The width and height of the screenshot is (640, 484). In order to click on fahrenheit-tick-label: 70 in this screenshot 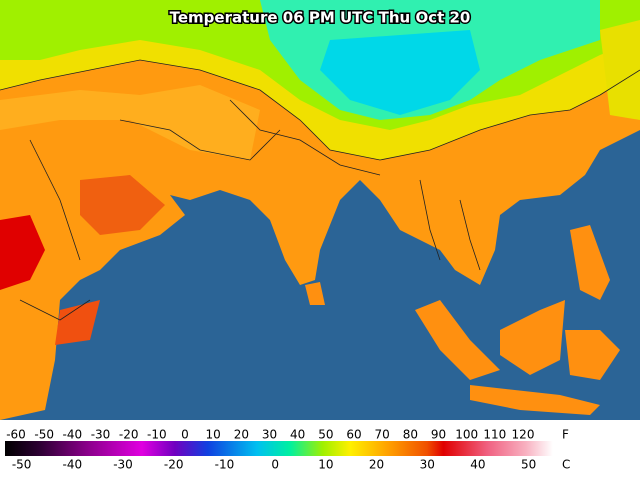, I will do `click(382, 435)`.